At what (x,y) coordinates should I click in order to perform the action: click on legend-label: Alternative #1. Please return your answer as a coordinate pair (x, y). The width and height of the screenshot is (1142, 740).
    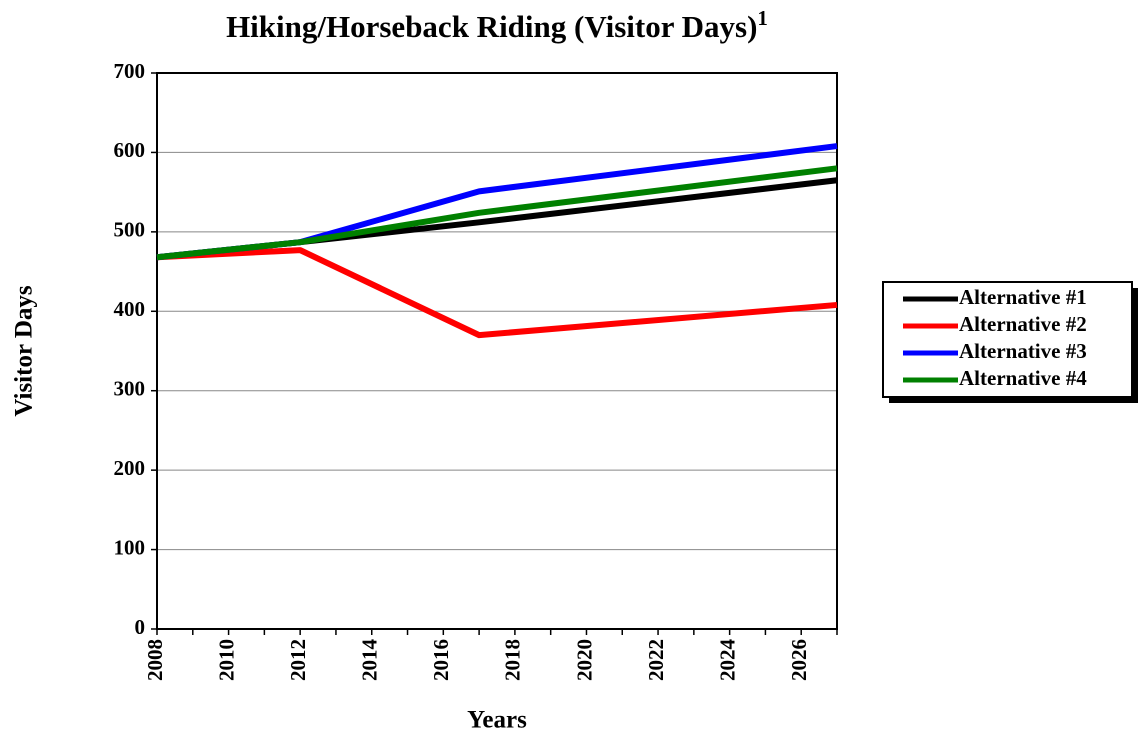
    Looking at the image, I should click on (1023, 297).